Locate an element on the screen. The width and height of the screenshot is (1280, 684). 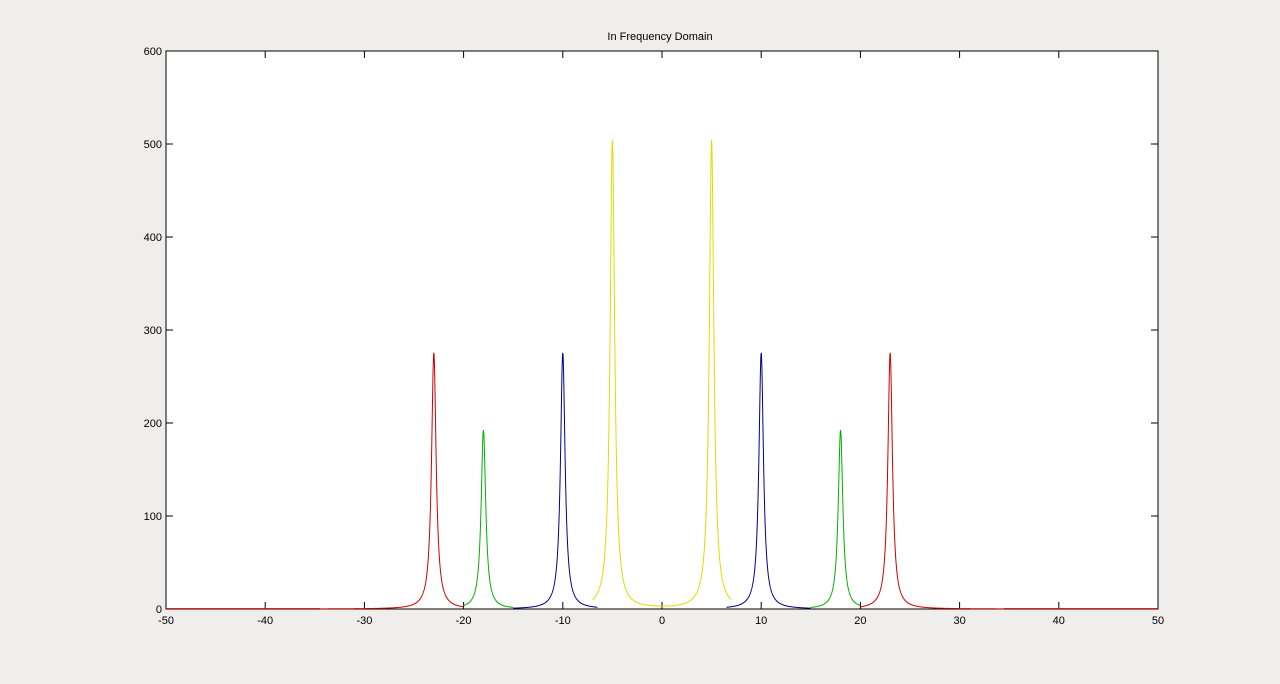
x-tick-label: 20 is located at coordinates (860, 621).